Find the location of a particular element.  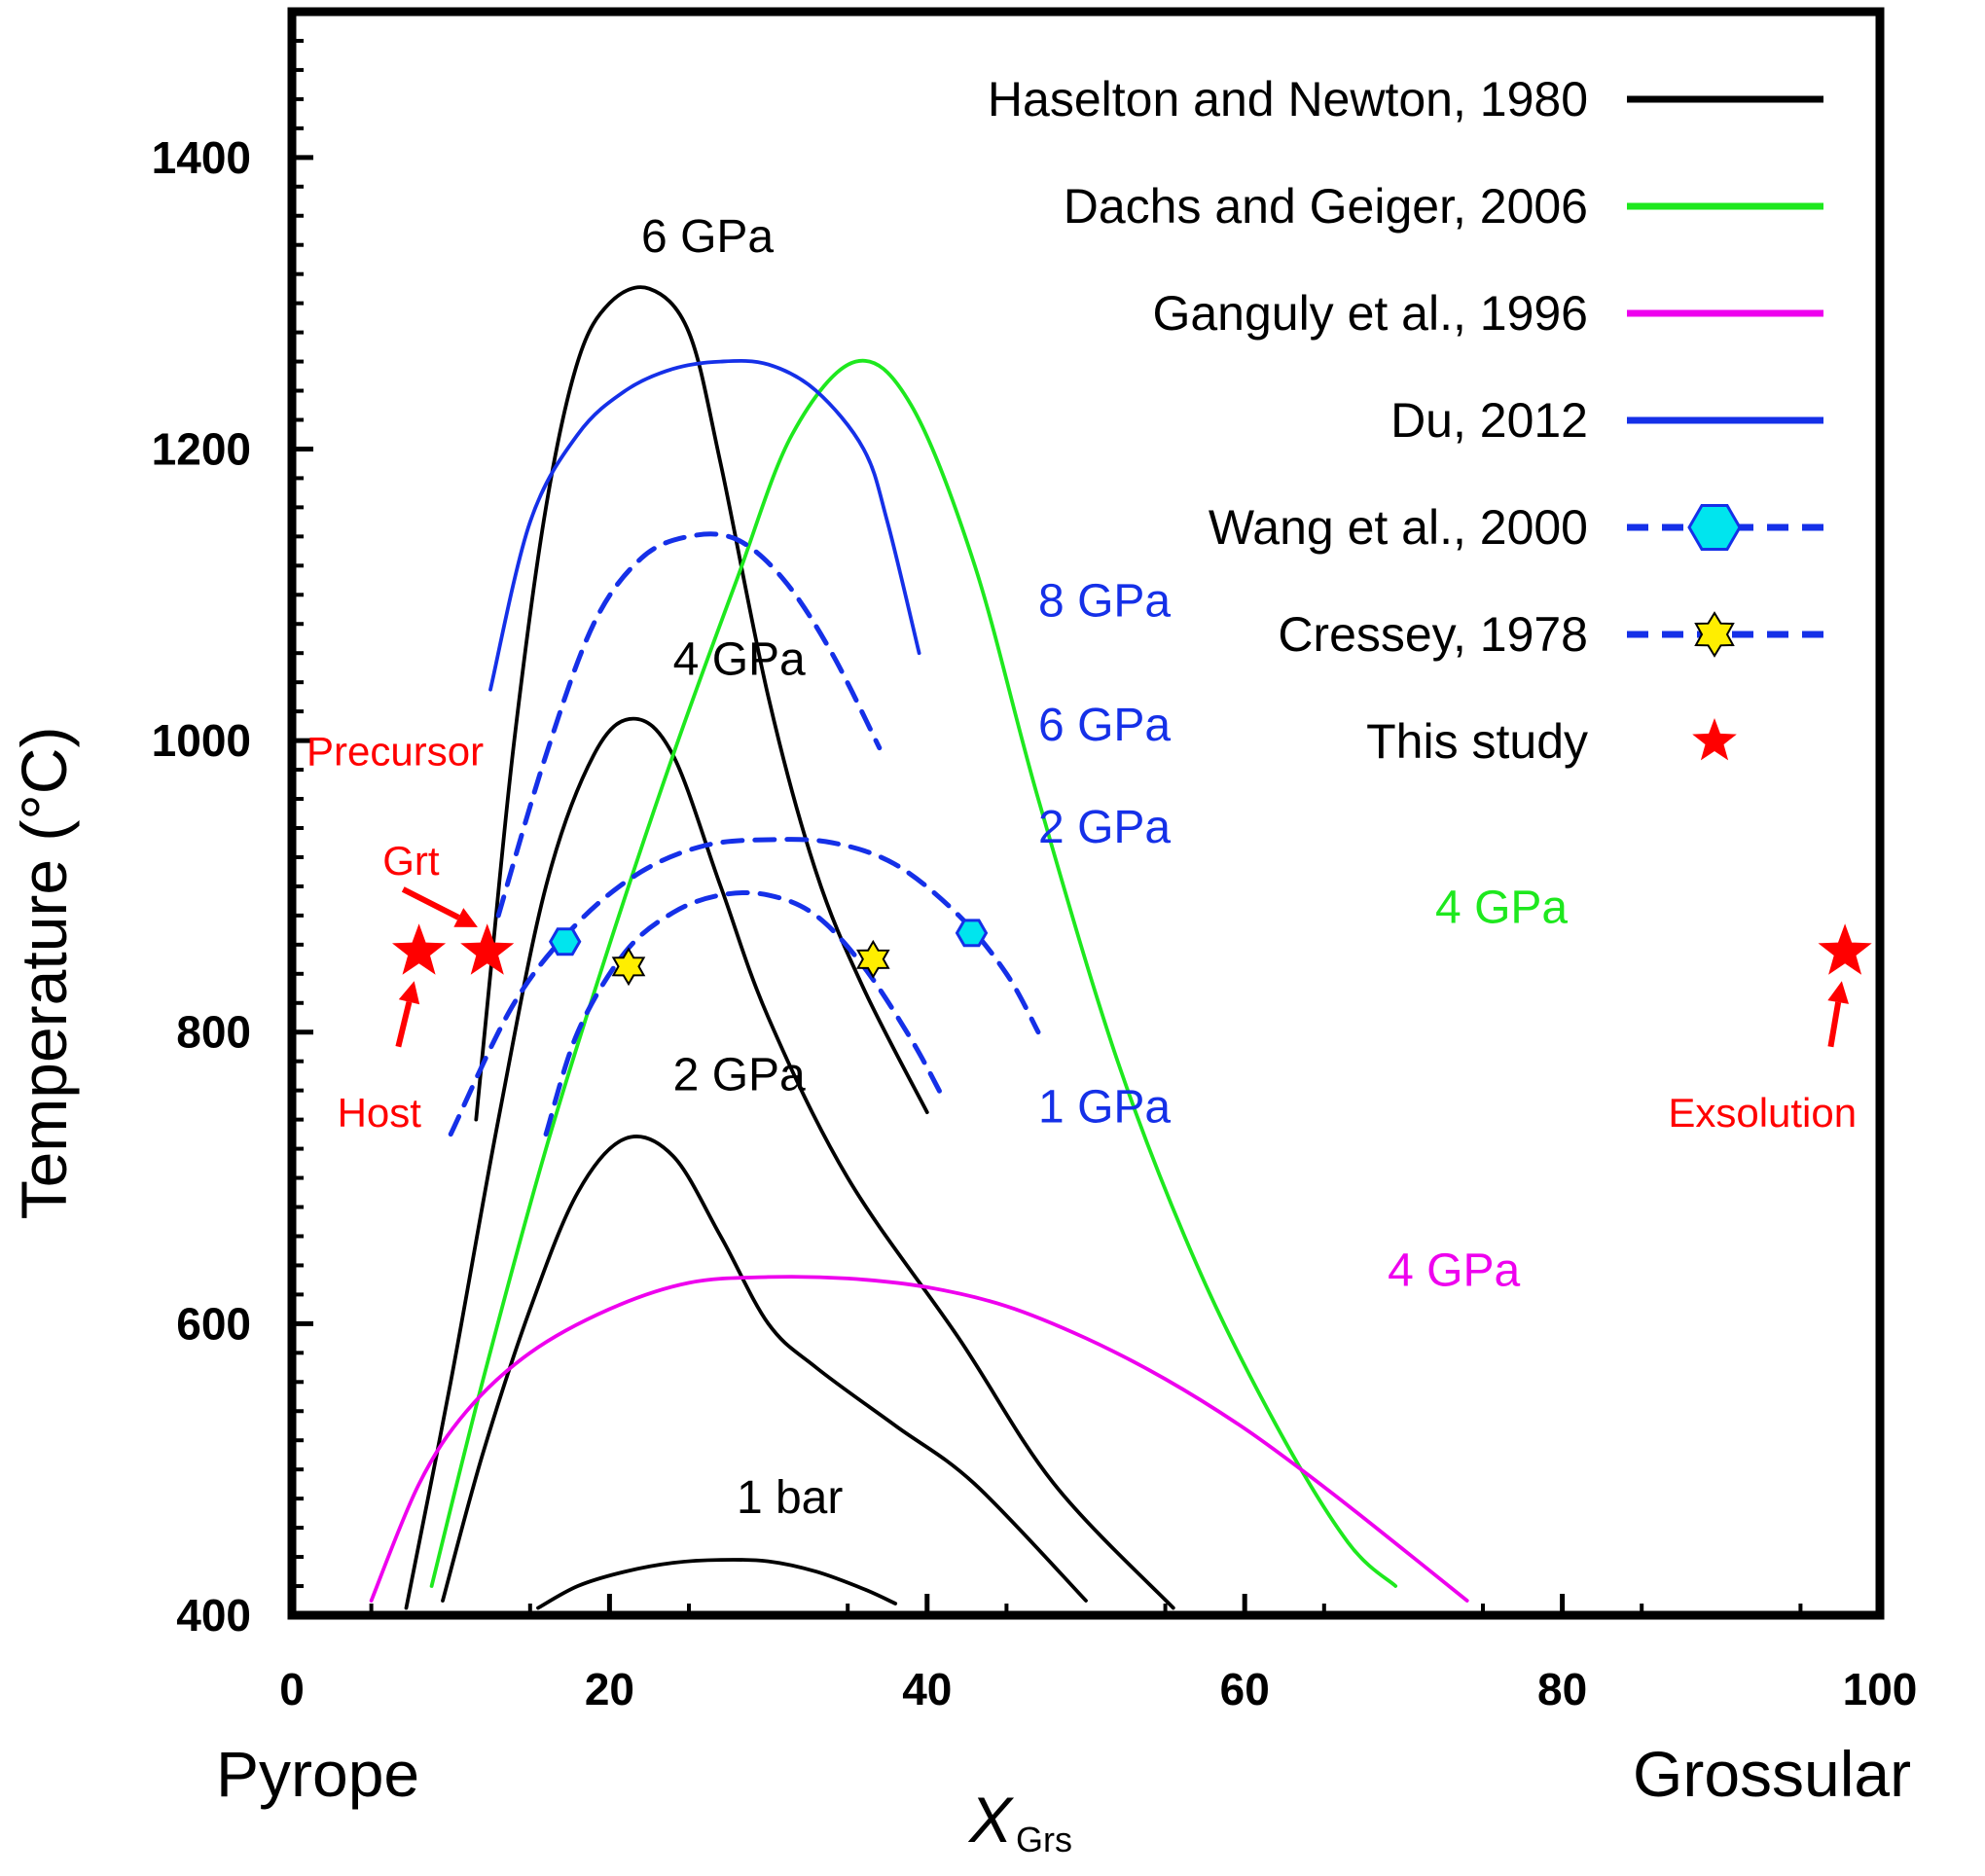

legend-marker-this-study is located at coordinates (1714, 739).